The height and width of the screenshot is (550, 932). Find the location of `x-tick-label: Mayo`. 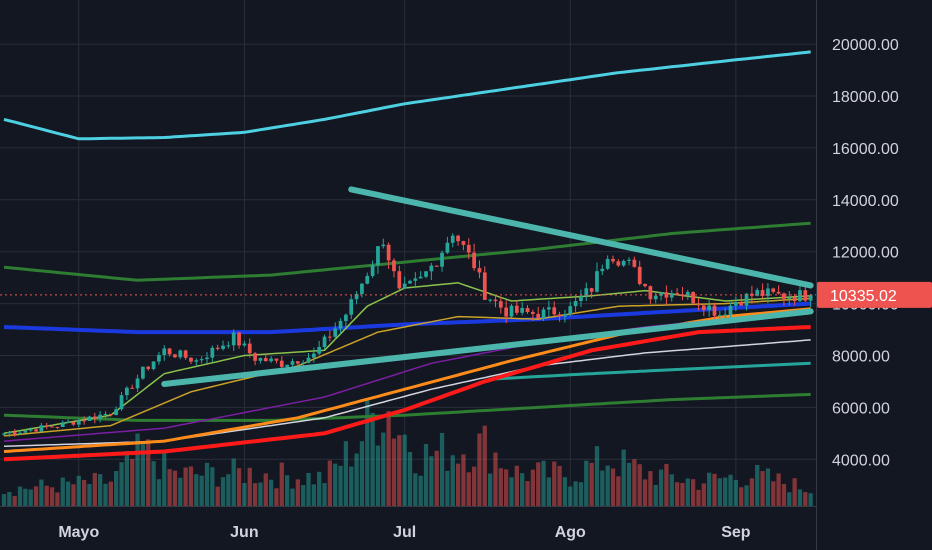

x-tick-label: Mayo is located at coordinates (78, 532).